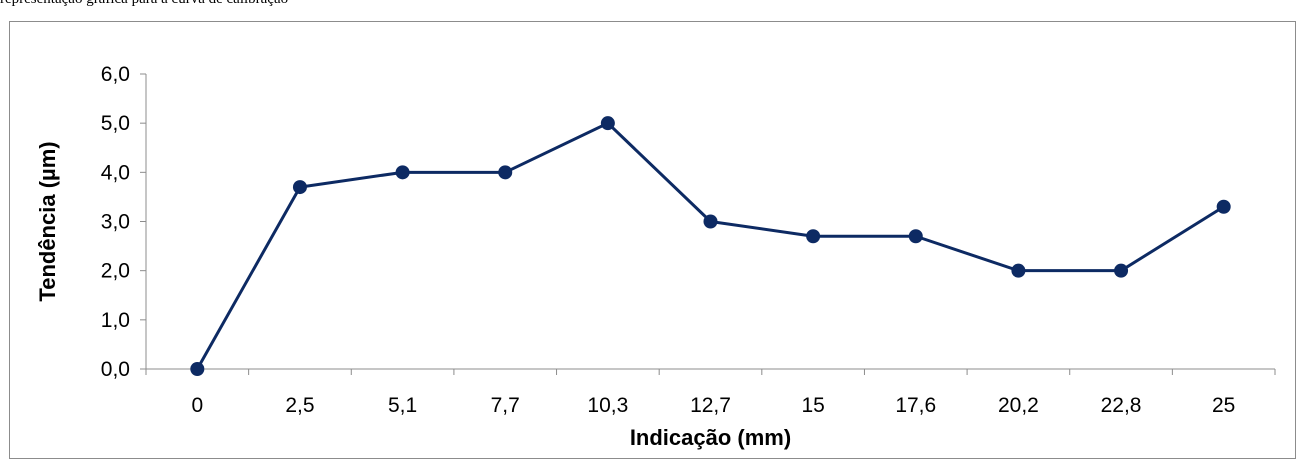 This screenshot has height=465, width=1305. I want to click on y-tick-label: 3,0, so click(115, 222).